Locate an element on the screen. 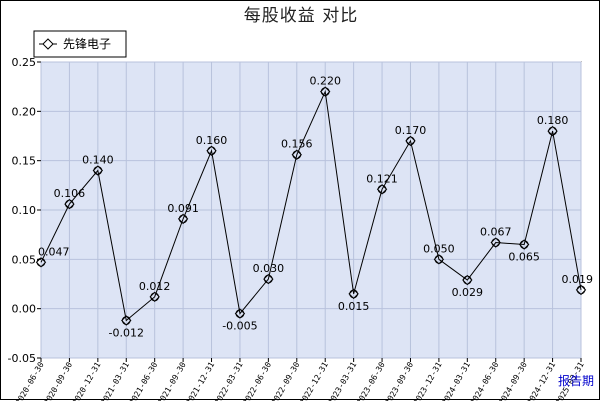 The width and height of the screenshot is (600, 401). data-label: 0.065 is located at coordinates (524, 257).